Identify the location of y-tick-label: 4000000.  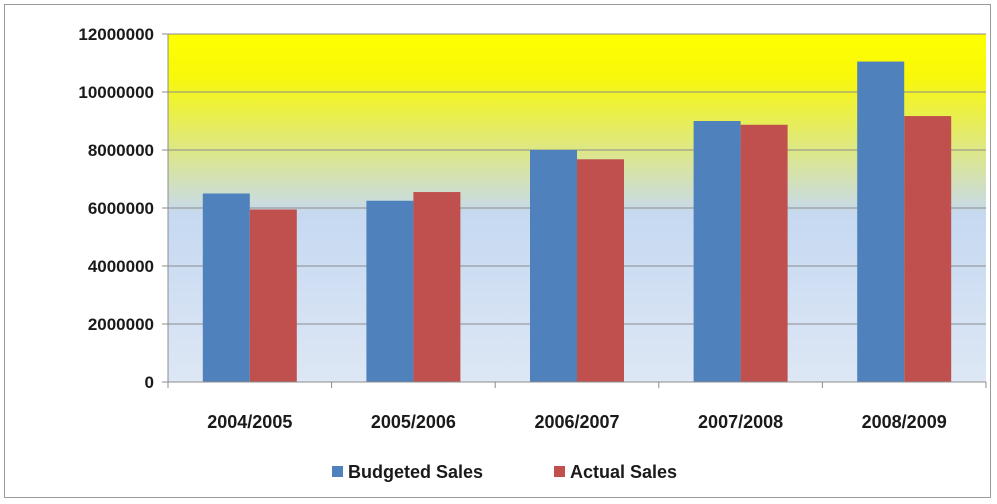
(121, 266).